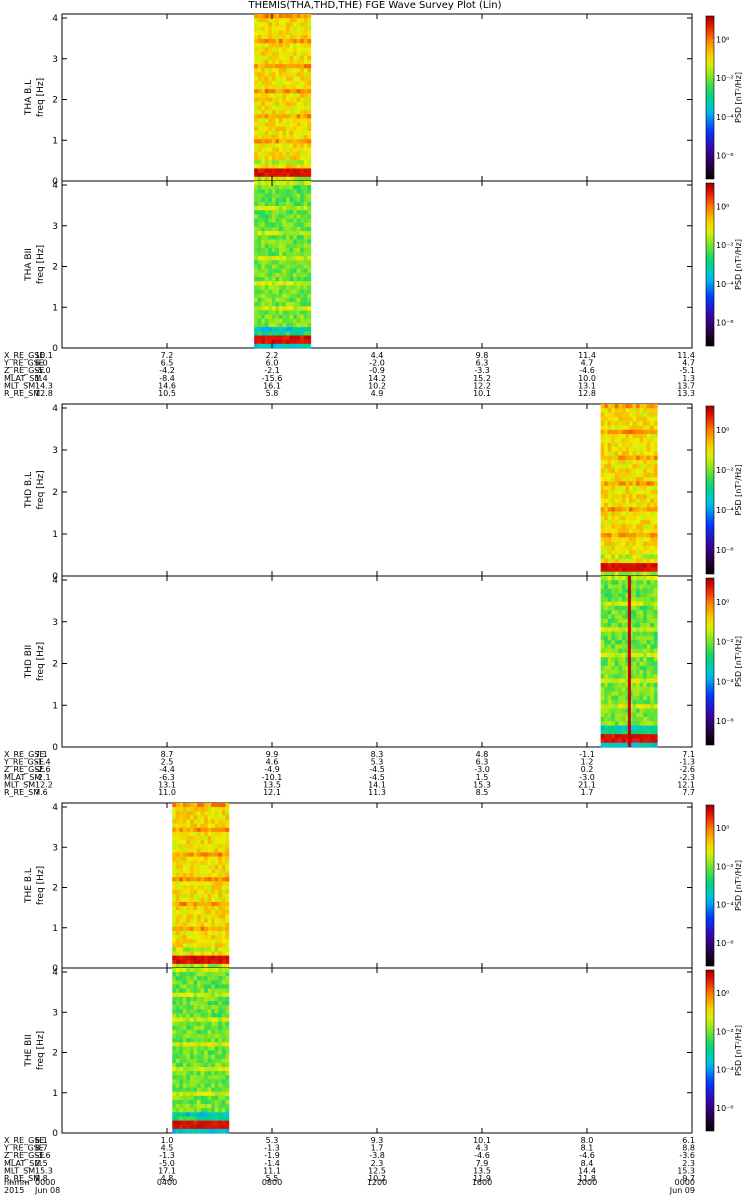  I want to click on ephemeris-row-label: MLT_SM, so click(19, 1170).